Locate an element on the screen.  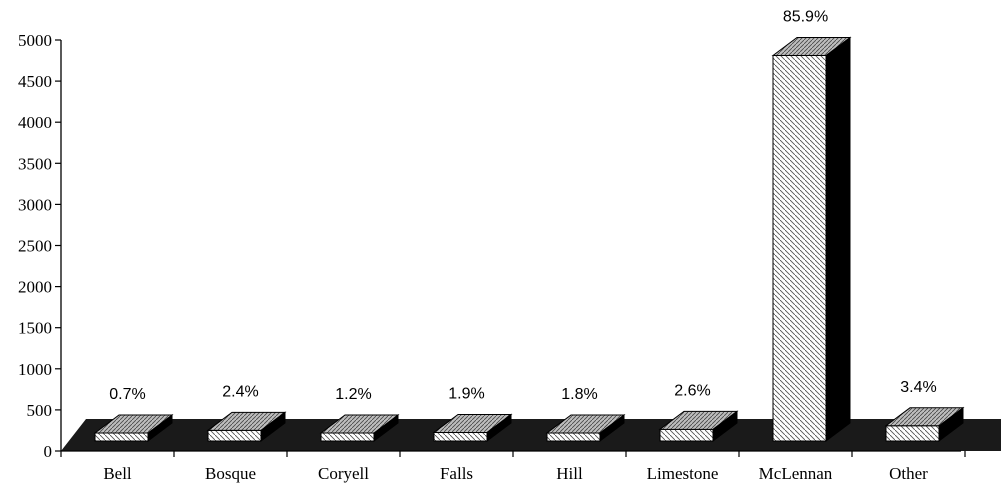
category-label: Coryell is located at coordinates (343, 473).